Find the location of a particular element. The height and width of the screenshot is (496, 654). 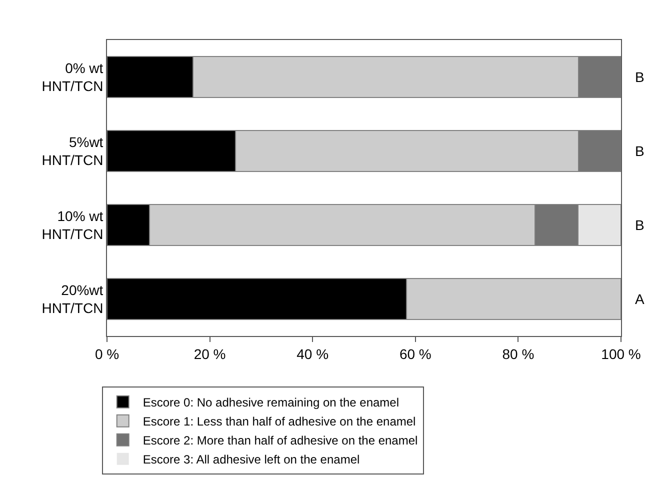

y-tick-label: 10% wt HNT/TCN is located at coordinates (73, 225).